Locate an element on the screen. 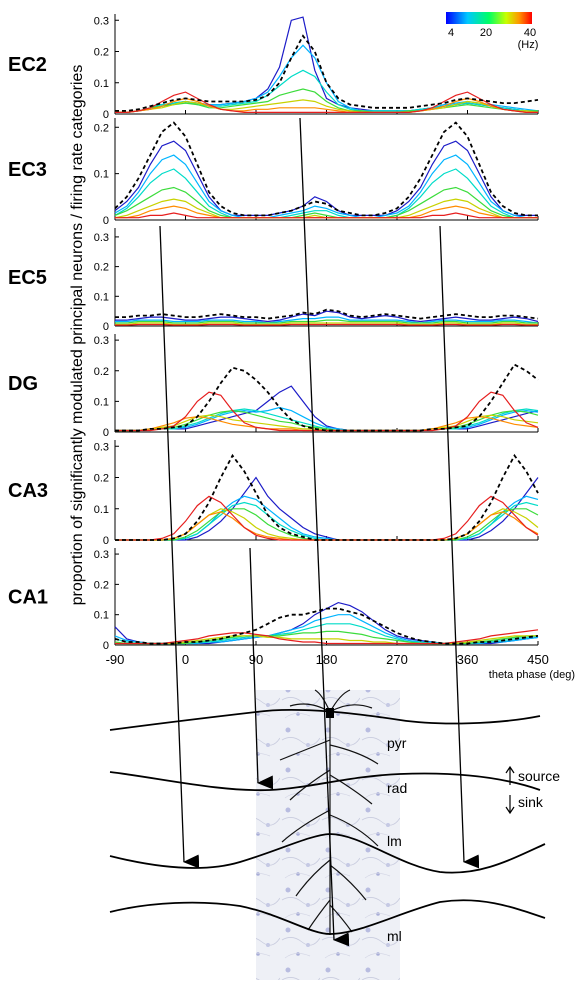  layer-label-rad: rad is located at coordinates (397, 788).